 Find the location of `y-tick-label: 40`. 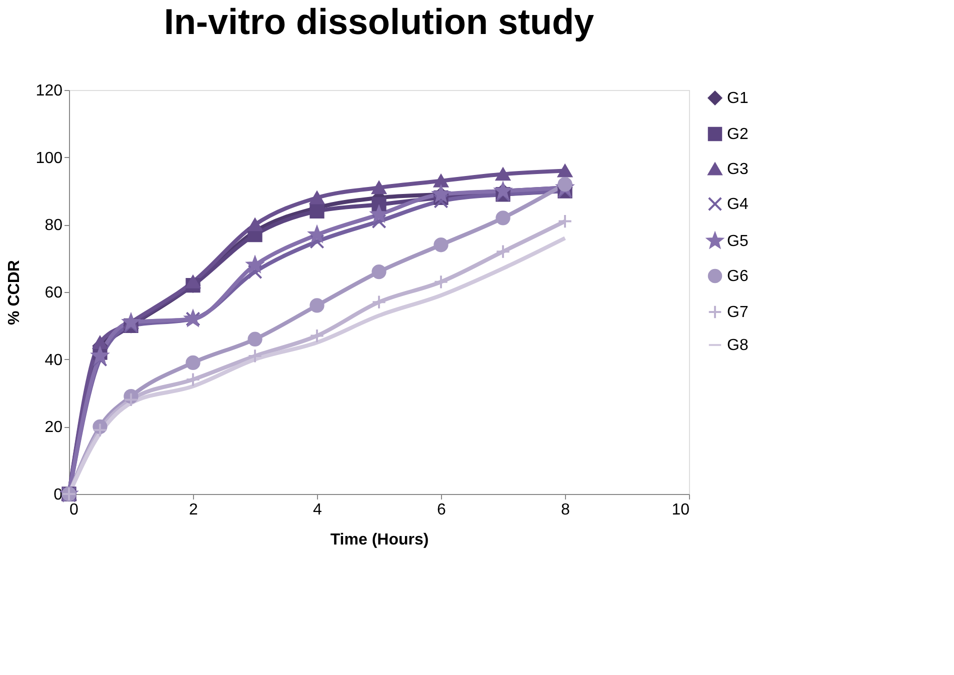

y-tick-label: 40 is located at coordinates (53, 360).